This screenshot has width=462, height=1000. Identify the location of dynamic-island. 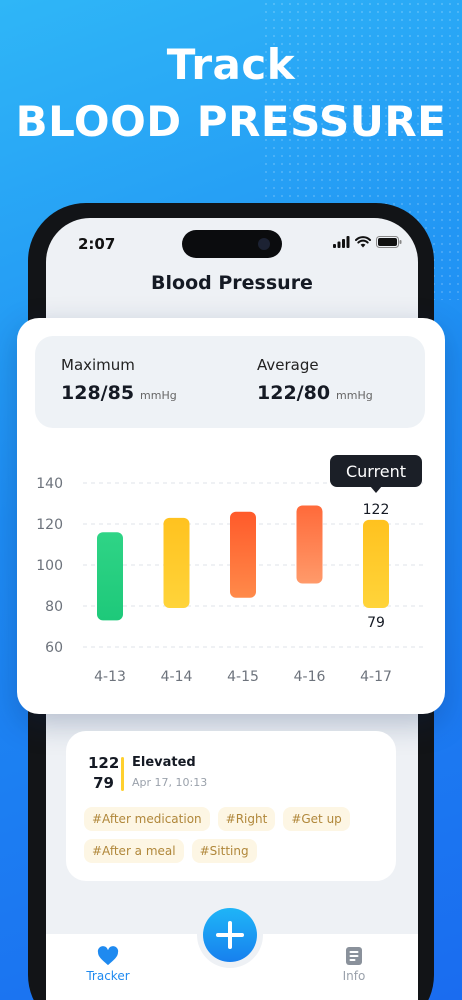
(232, 244).